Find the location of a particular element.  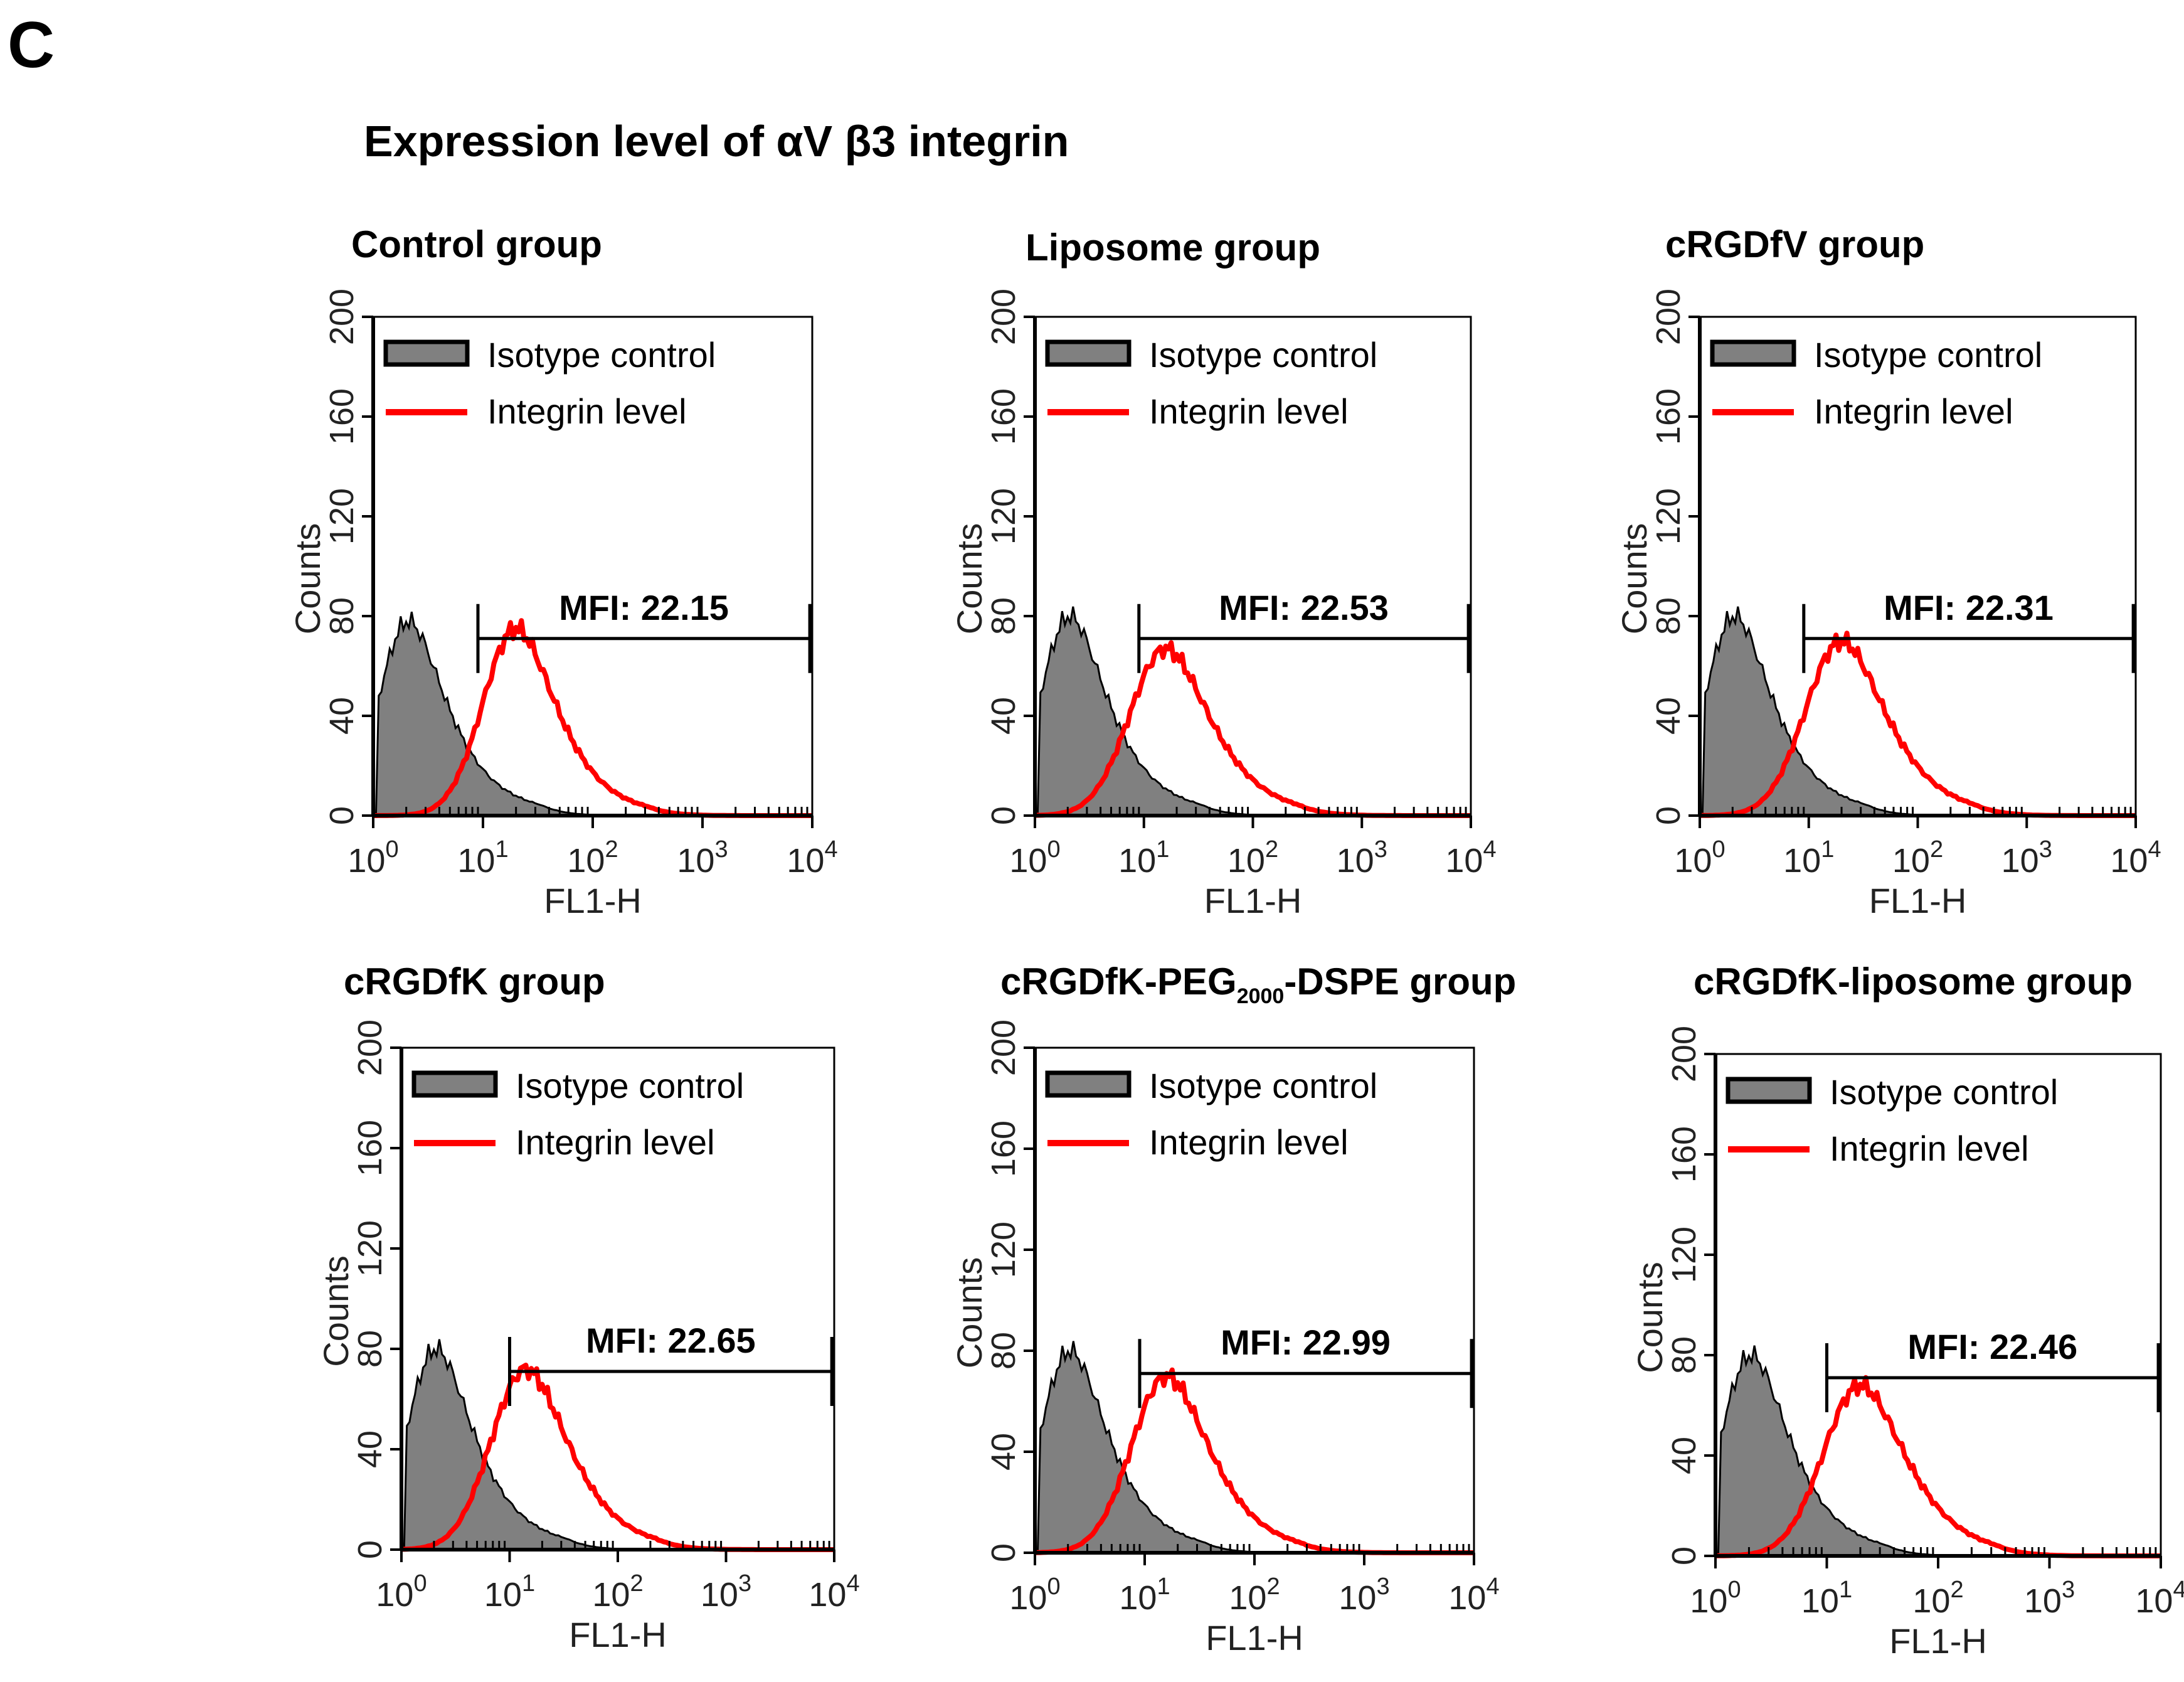

y-axis-label: Counts is located at coordinates (1650, 1317).